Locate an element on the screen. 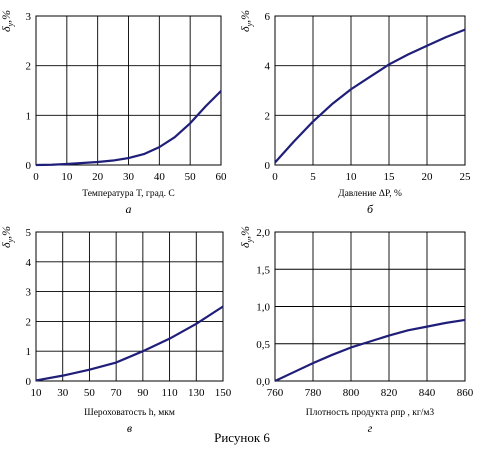 Image resolution: width=484 pixels, height=451 pixels. y-tick-label: 6 is located at coordinates (268, 17).